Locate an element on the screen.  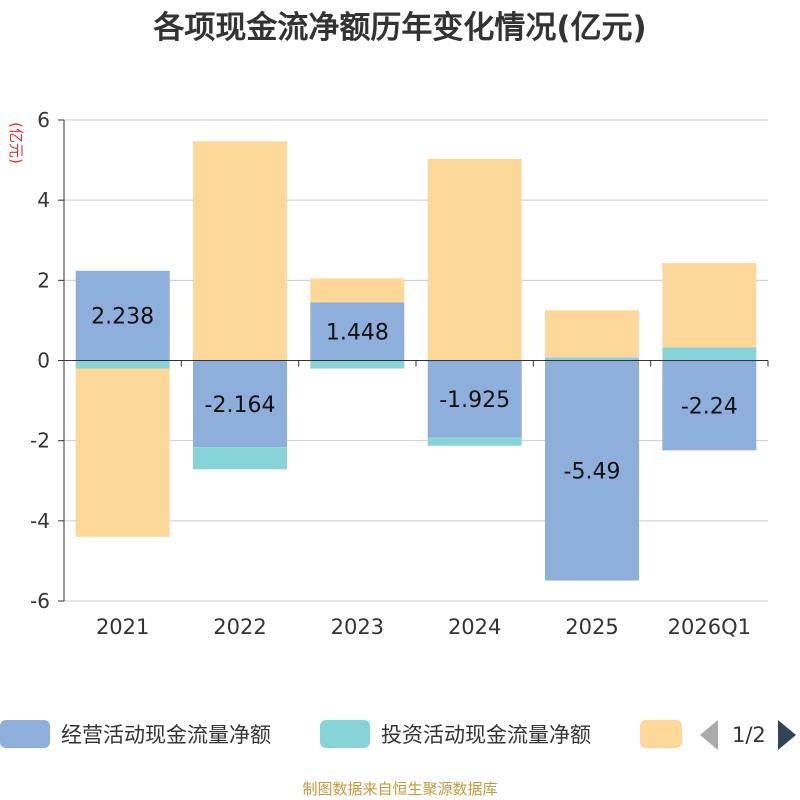
data-label: -1.925 is located at coordinates (474, 400).